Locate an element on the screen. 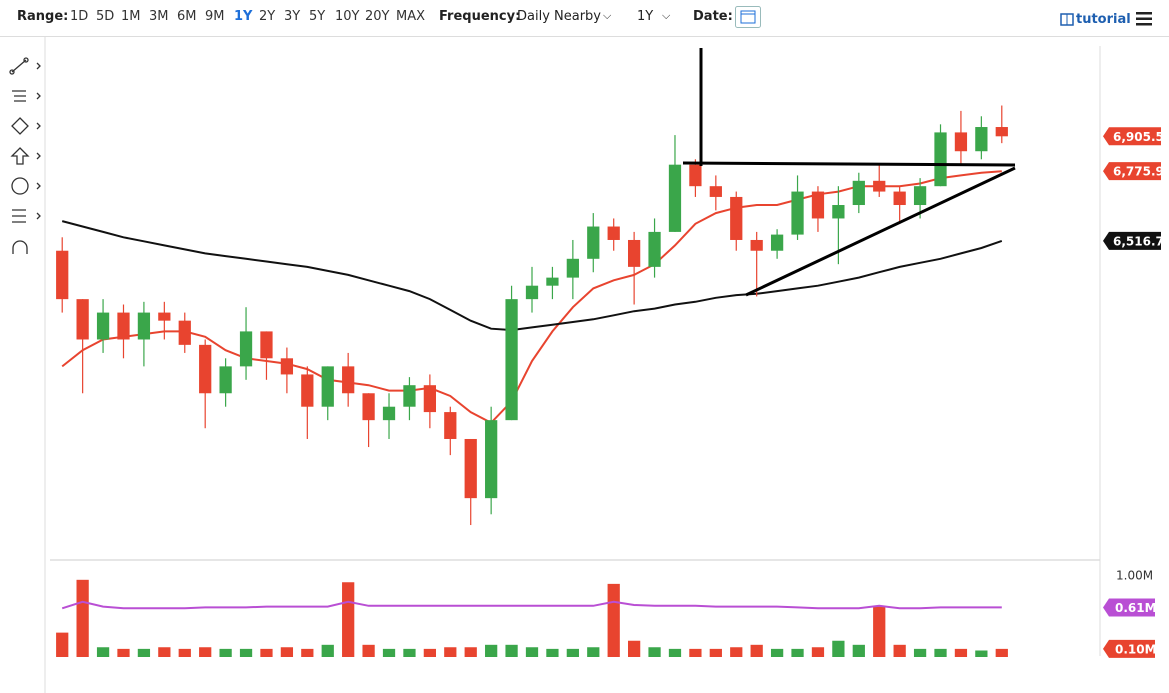 Image resolution: width=1169 pixels, height=693 pixels. range-label: Range: is located at coordinates (43, 16).